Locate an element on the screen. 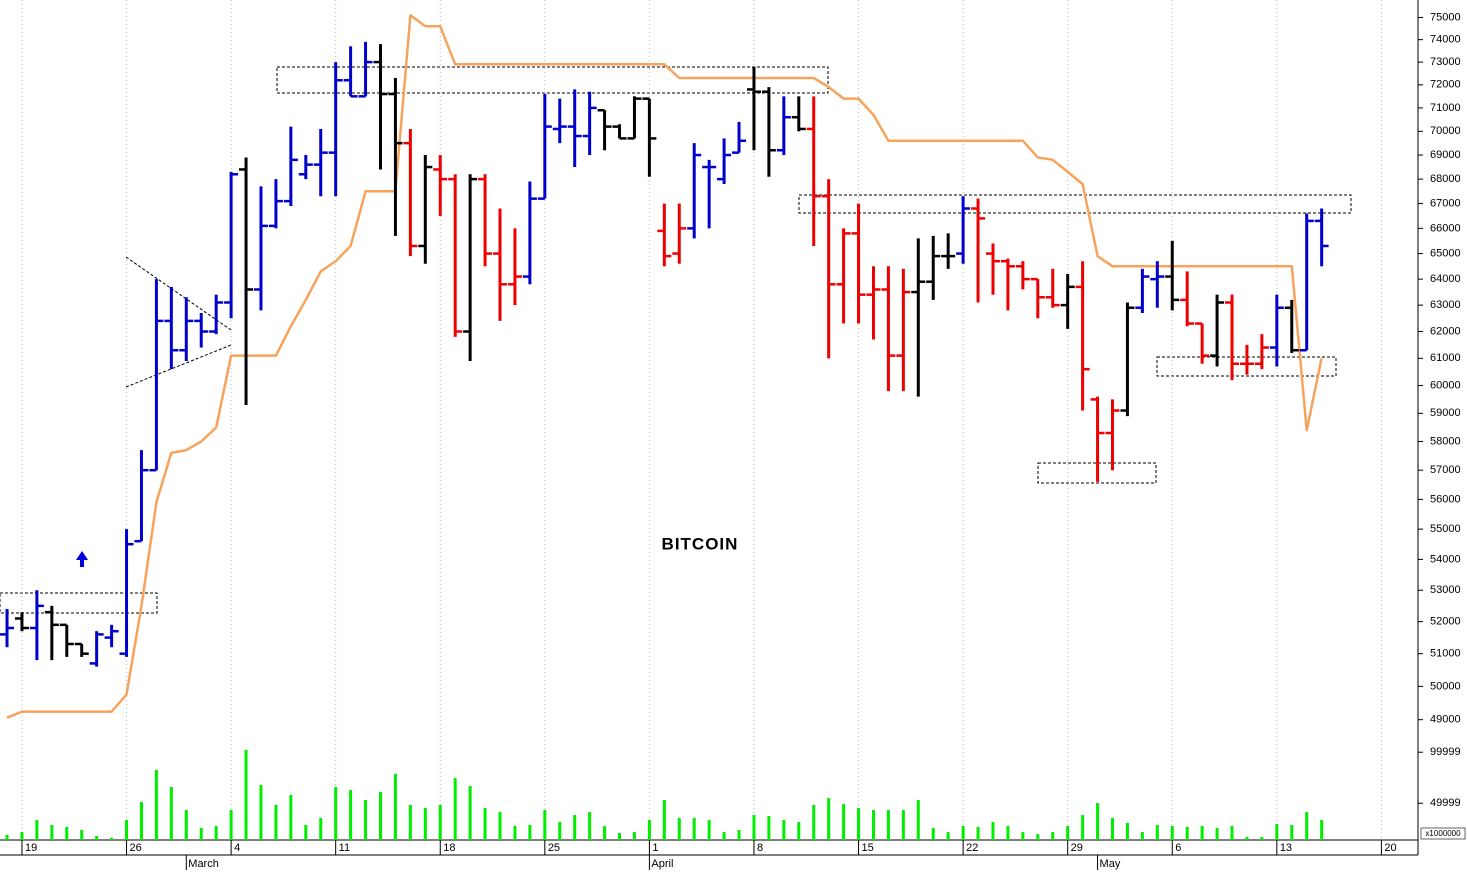  y-tick-label: 56000 is located at coordinates (1445, 499).